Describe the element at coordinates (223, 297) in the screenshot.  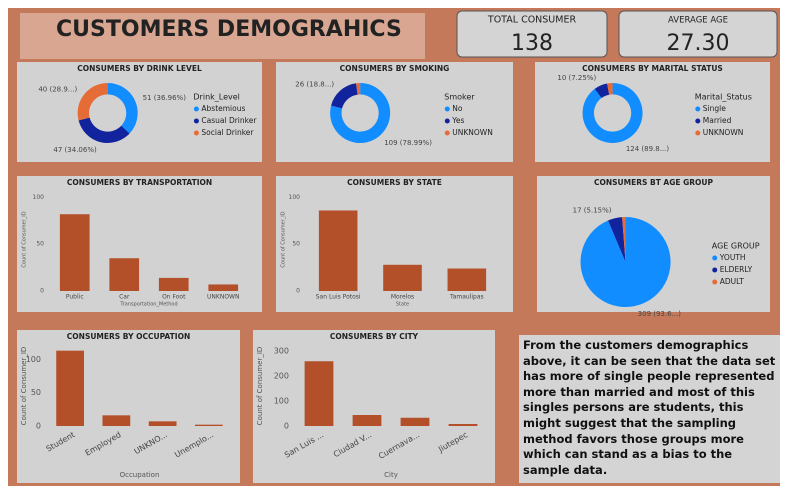
I see `x-tick-label: UNKNOWN` at that location.